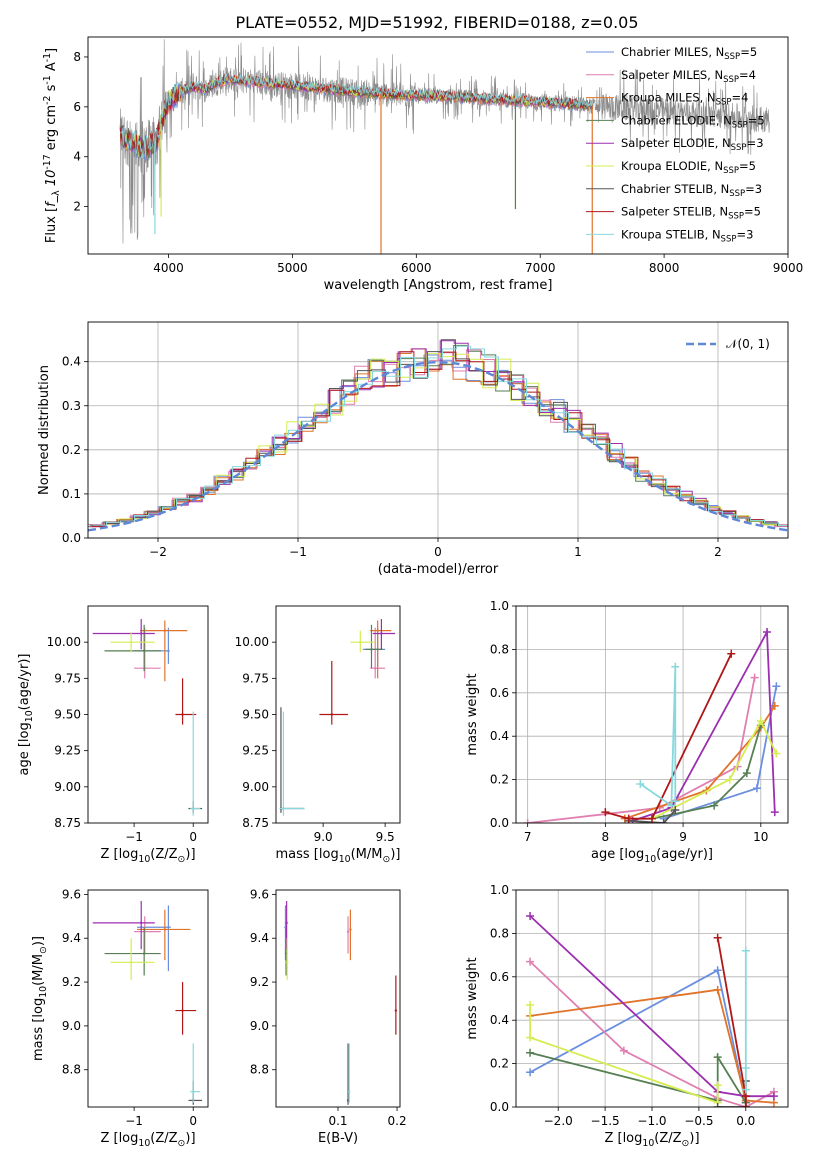  Describe the element at coordinates (683, 837) in the screenshot. I see `x-tick-label: 9` at that location.